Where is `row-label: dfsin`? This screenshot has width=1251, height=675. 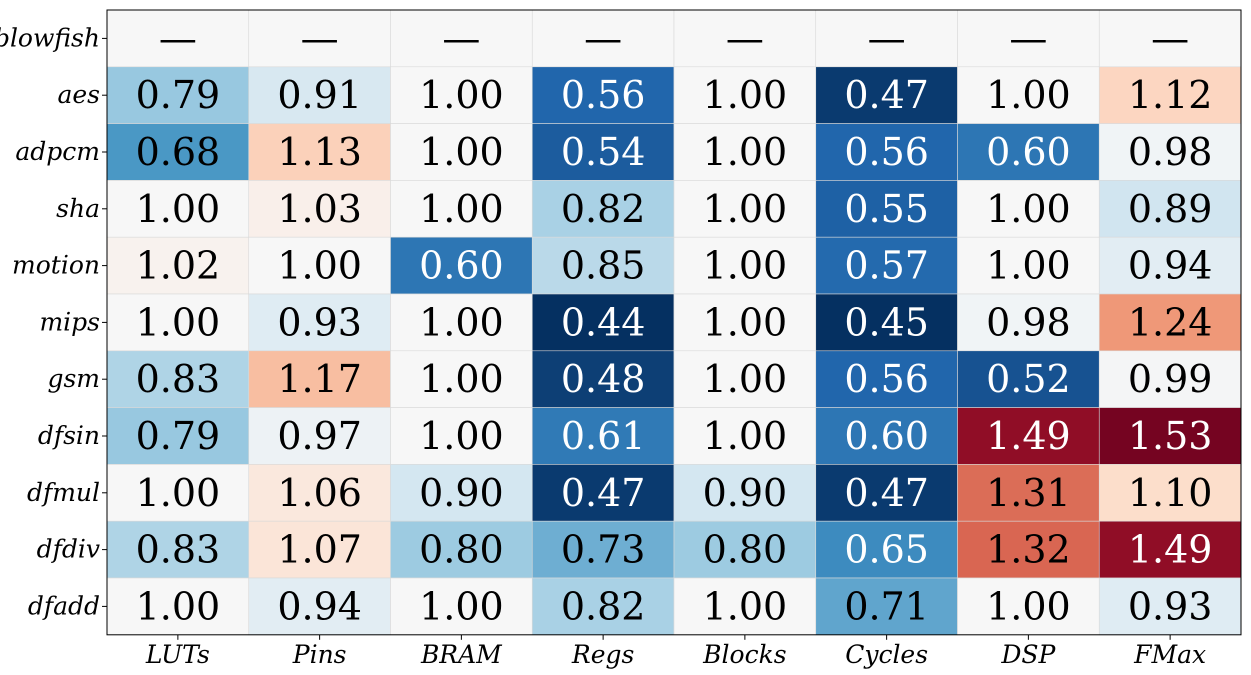 row-label: dfsin is located at coordinates (69, 435).